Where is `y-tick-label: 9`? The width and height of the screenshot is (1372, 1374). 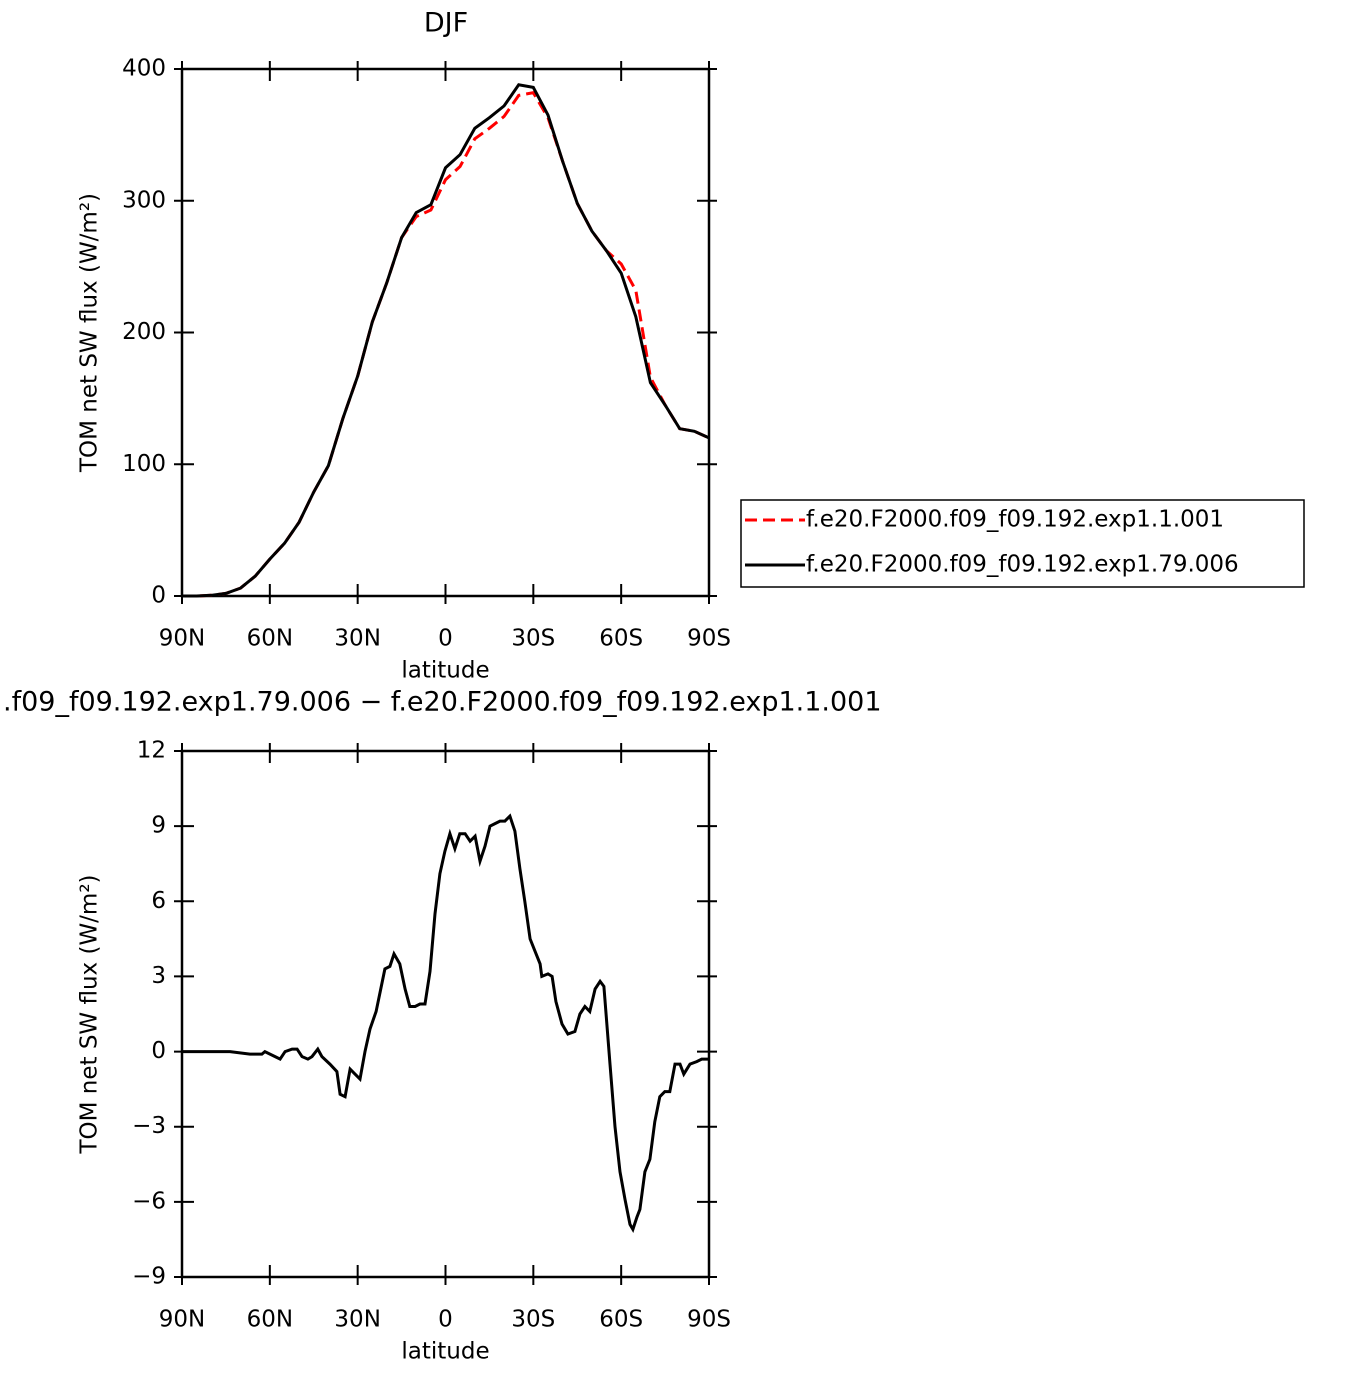
y-tick-label: 9 is located at coordinates (158, 826).